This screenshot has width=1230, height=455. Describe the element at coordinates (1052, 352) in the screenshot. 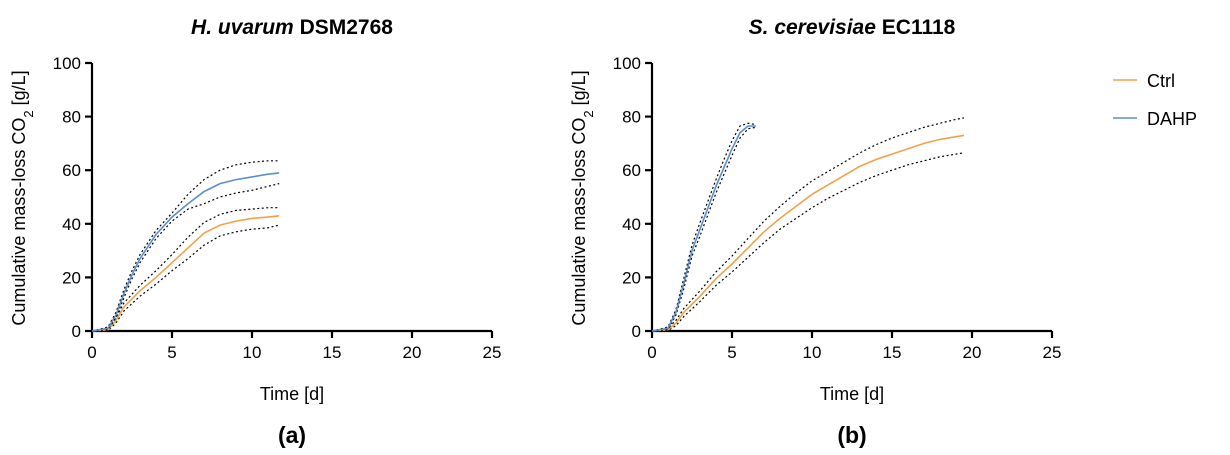

I see `panel-b-x-tick-label: 25` at that location.